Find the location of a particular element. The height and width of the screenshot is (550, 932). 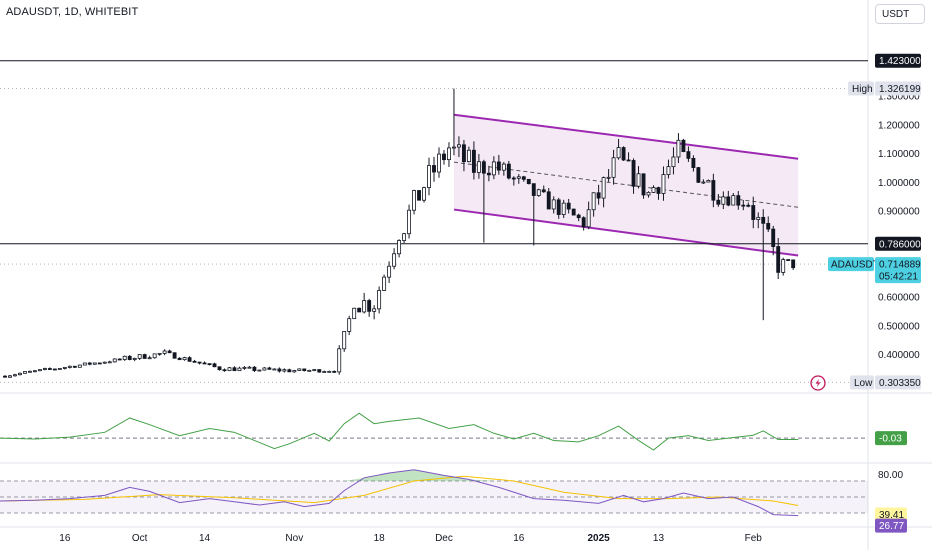

channel-middle-line is located at coordinates (626, 184).